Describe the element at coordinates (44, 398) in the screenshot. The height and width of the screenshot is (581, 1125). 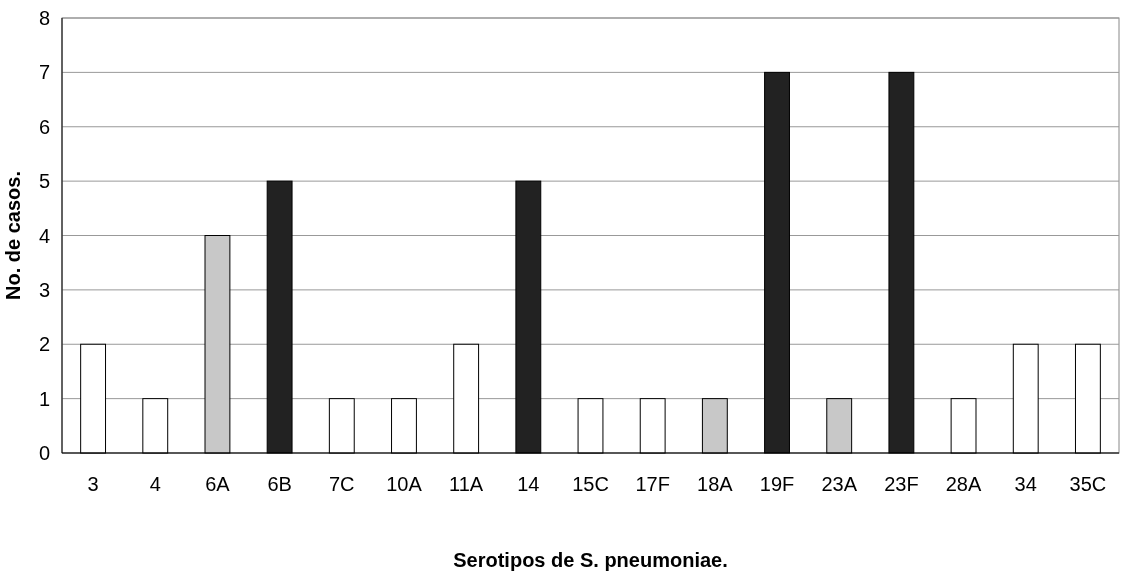
I see `y-tick-label: 1` at that location.